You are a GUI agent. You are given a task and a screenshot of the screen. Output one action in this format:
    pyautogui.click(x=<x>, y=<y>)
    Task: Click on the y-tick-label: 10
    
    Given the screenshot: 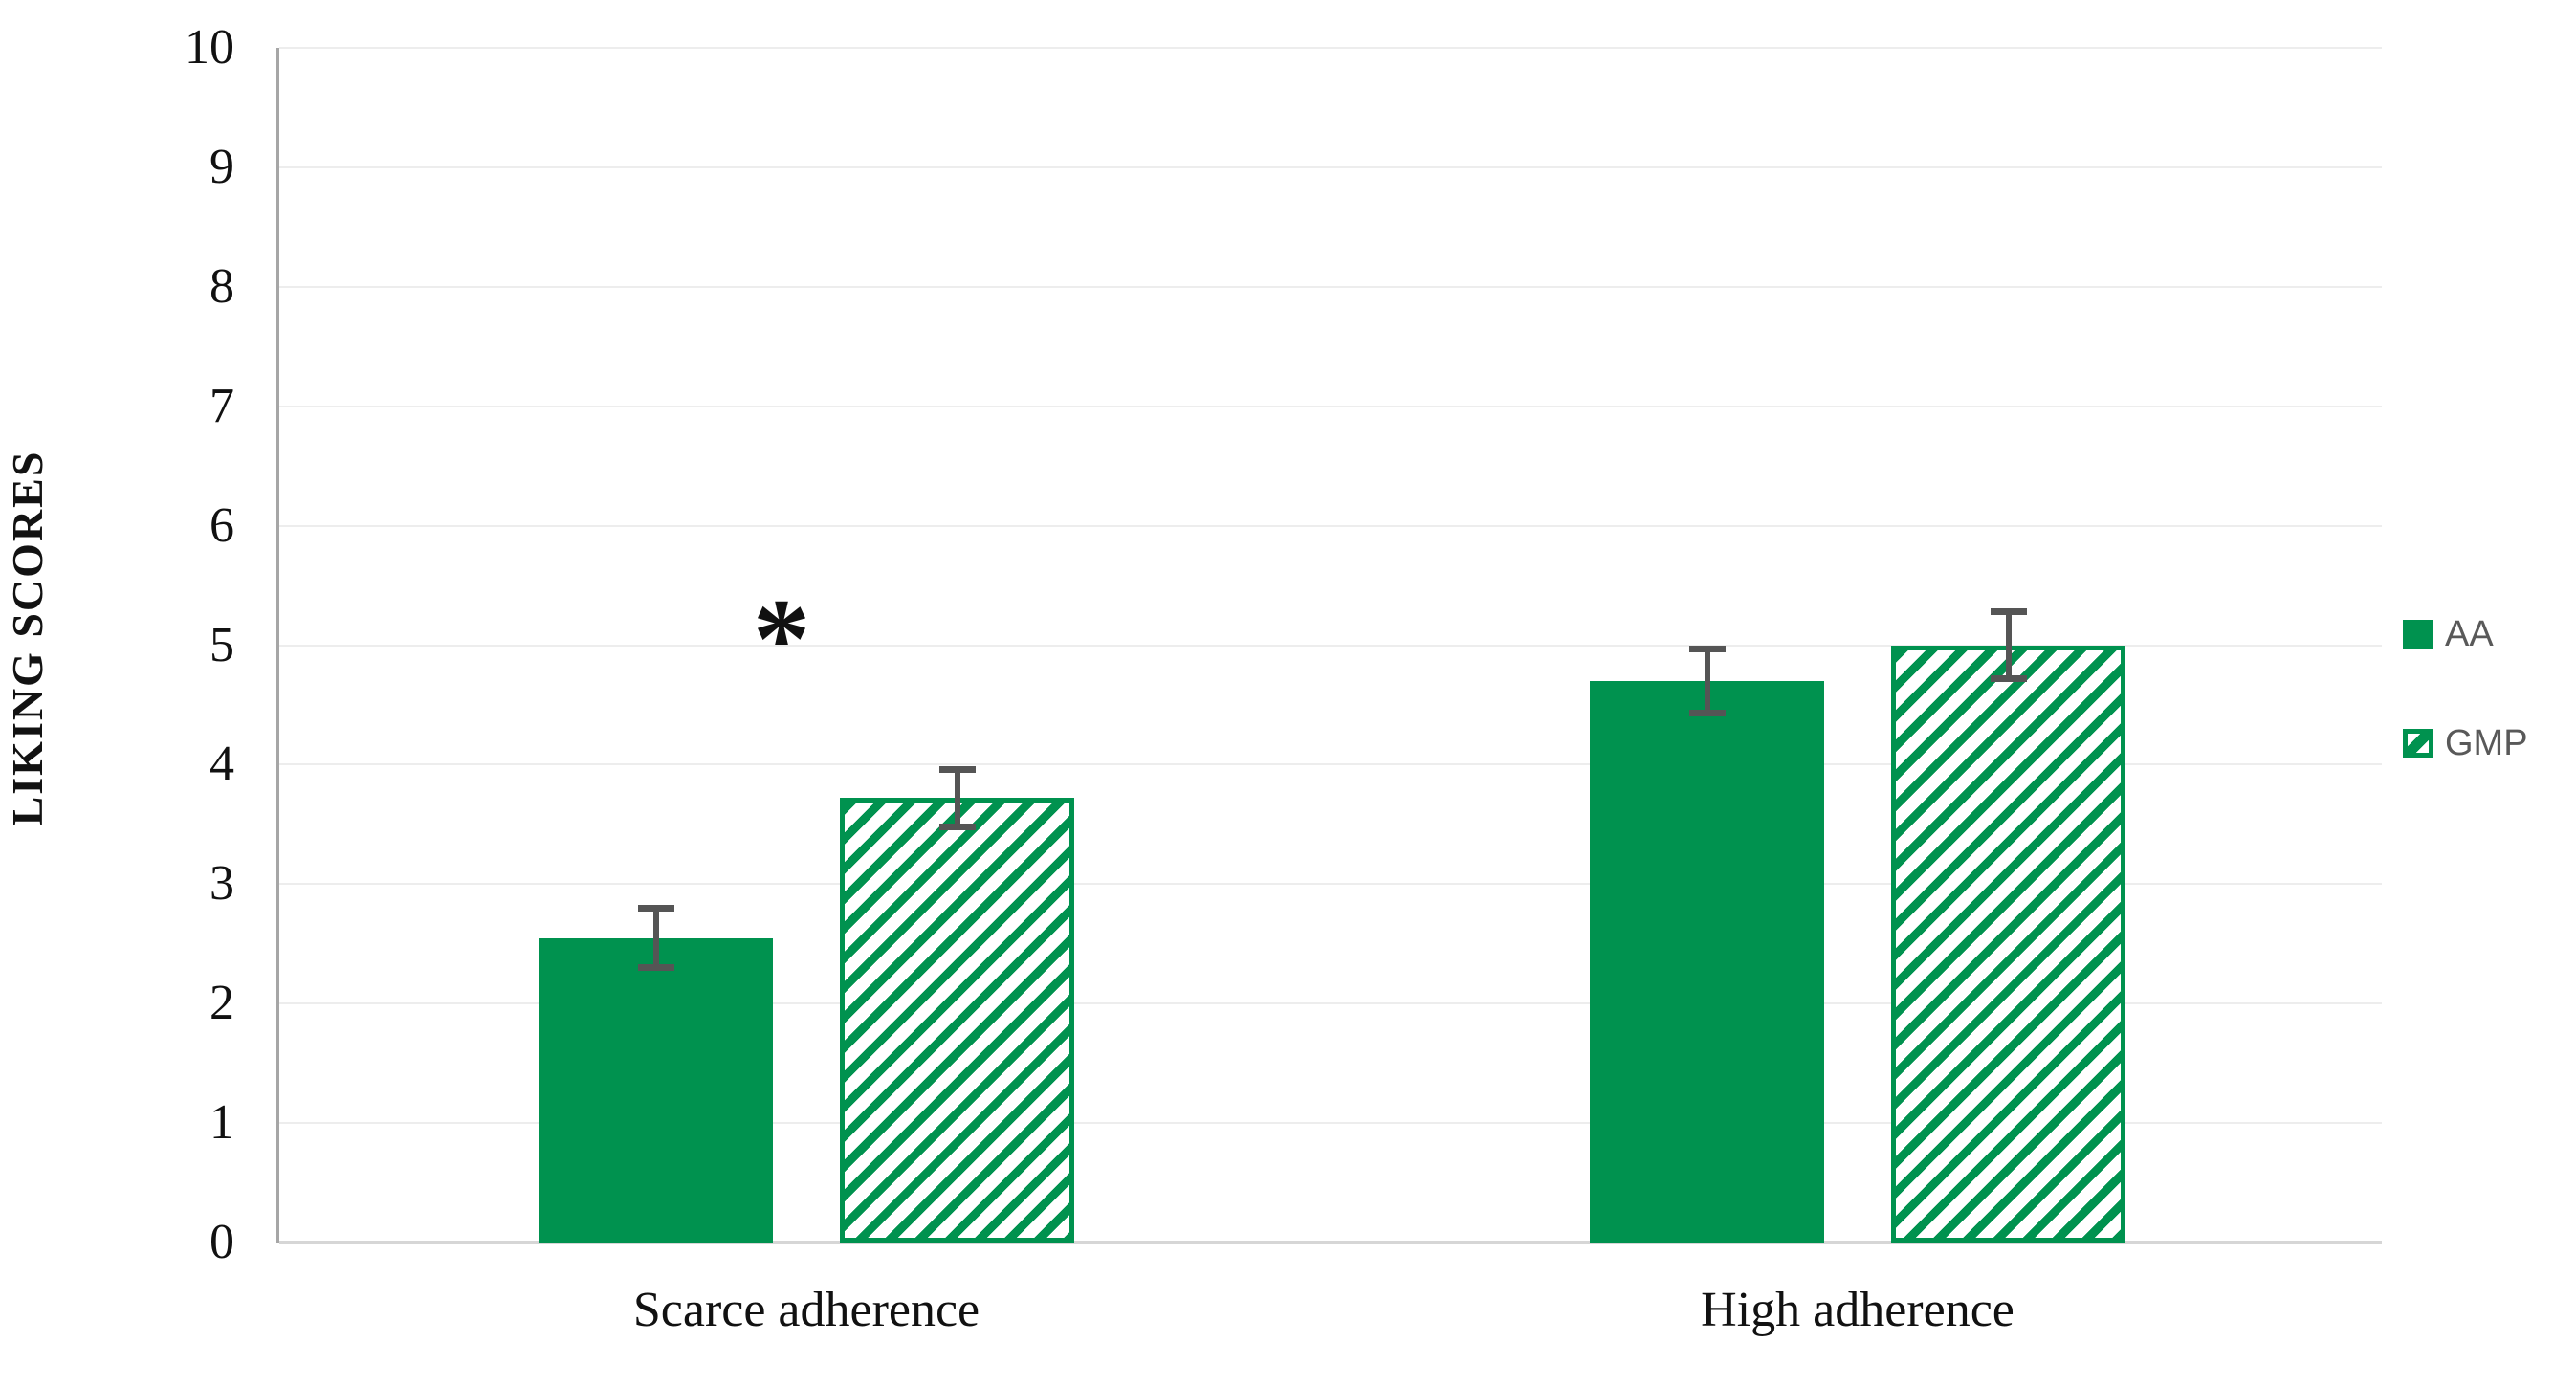 What is the action you would take?
    pyautogui.click(x=209, y=47)
    